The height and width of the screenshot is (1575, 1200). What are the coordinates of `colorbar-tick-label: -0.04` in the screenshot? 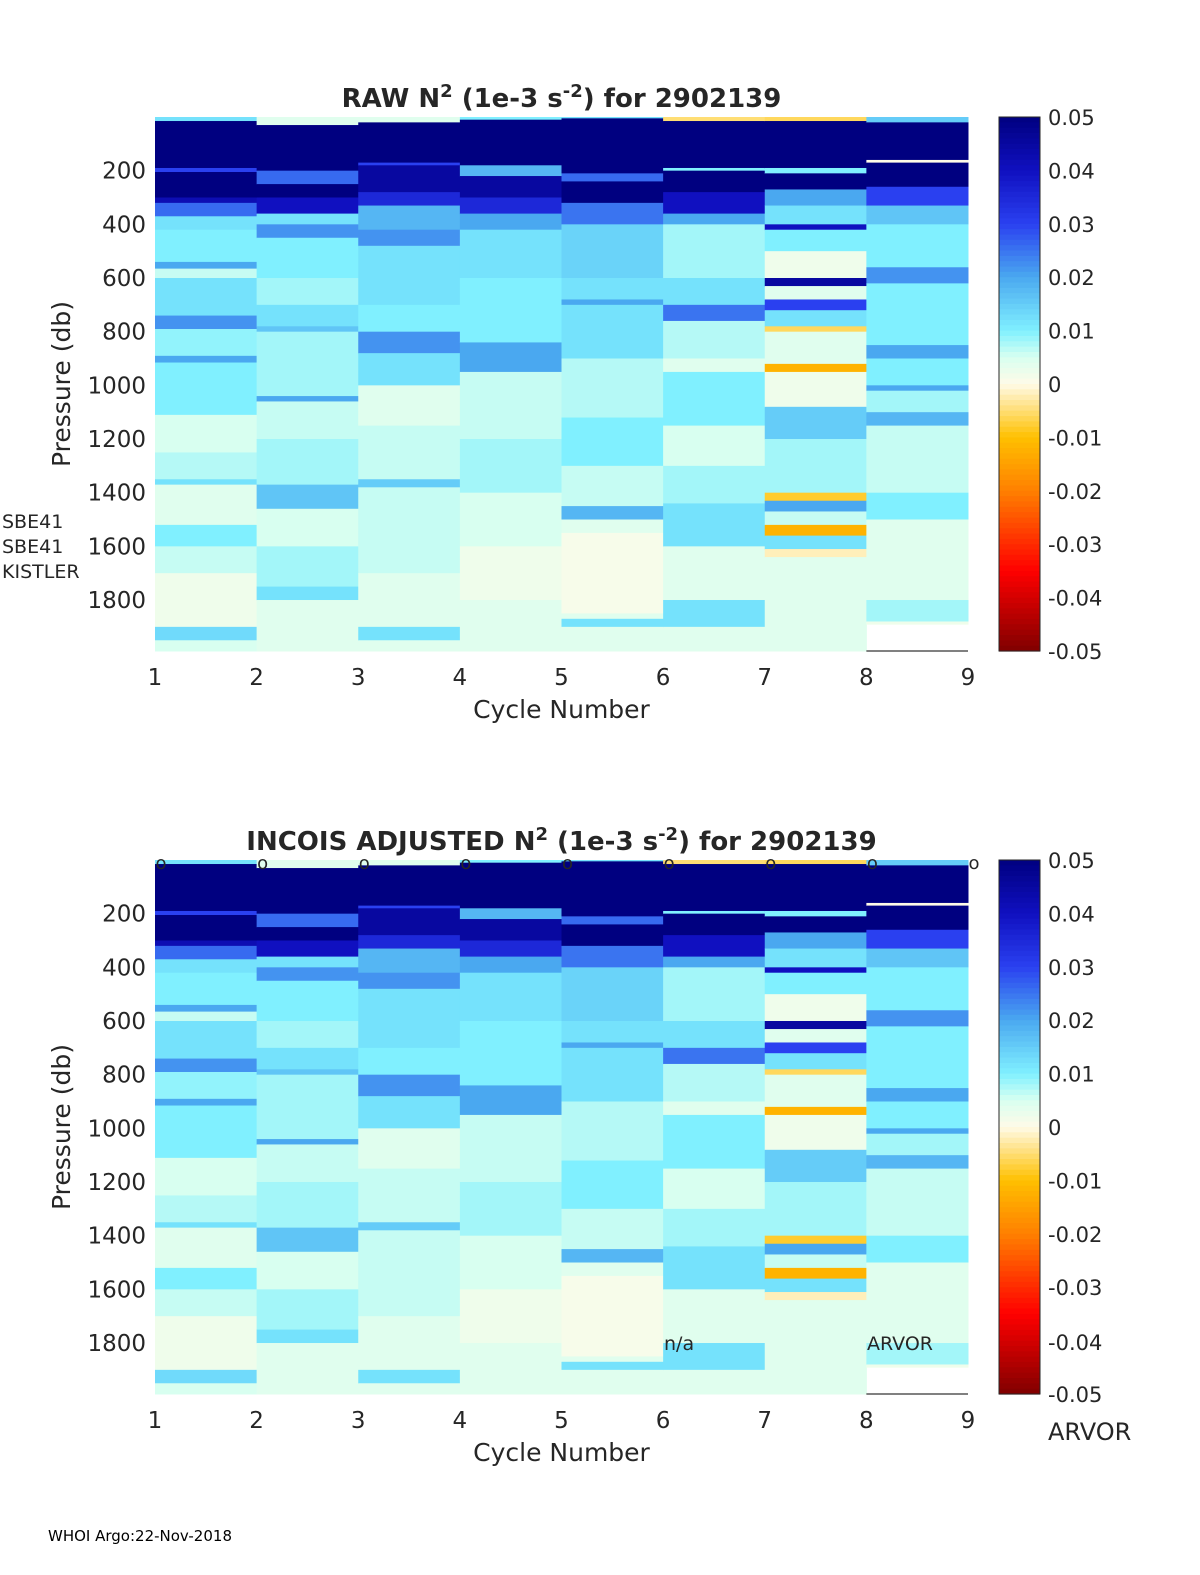 It's located at (1075, 1343).